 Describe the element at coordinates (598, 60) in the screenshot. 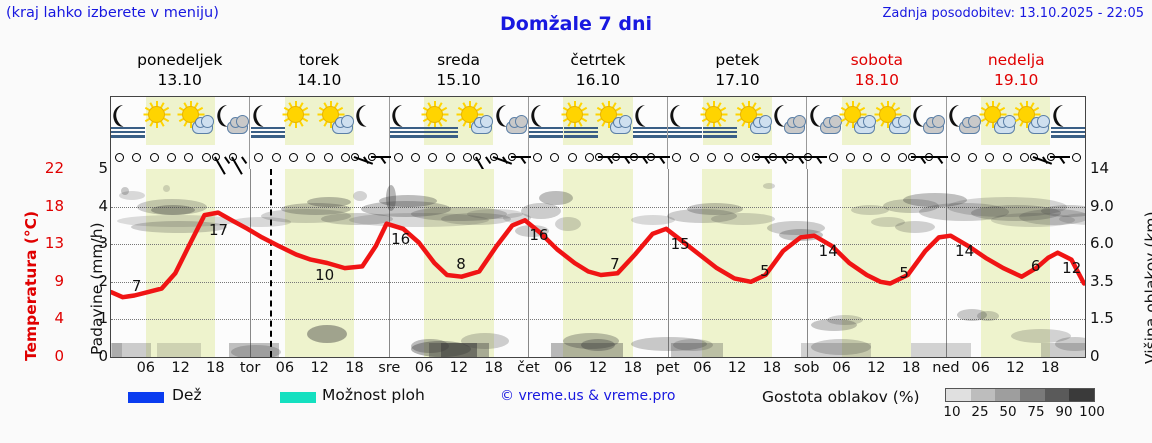

I see `day-name: četrtek` at that location.